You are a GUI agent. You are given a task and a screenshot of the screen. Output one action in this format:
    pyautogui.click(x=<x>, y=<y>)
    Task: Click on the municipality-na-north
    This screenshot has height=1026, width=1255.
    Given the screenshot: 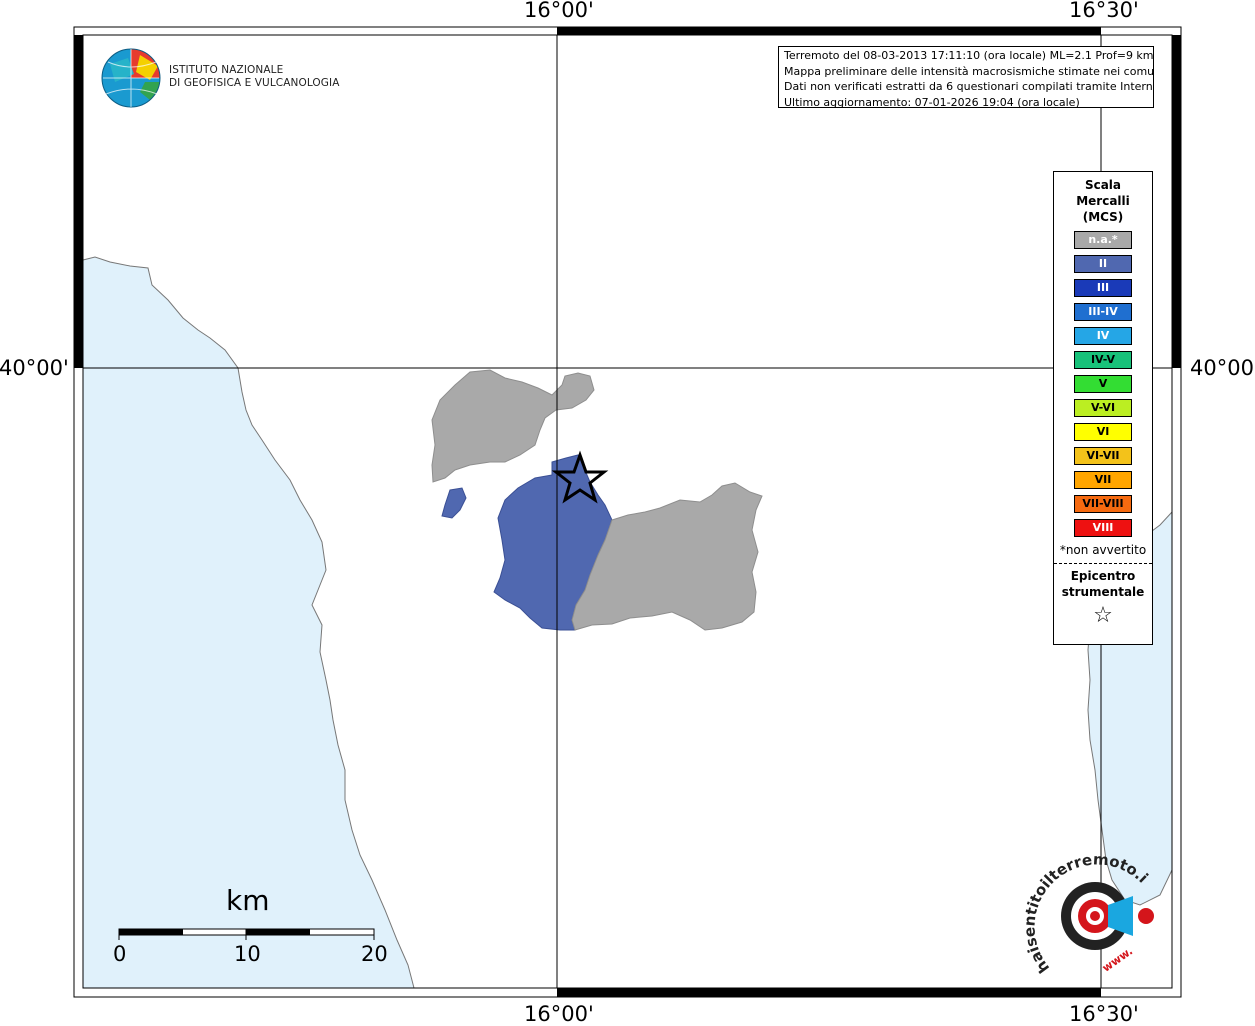 What is the action you would take?
    pyautogui.click(x=513, y=426)
    